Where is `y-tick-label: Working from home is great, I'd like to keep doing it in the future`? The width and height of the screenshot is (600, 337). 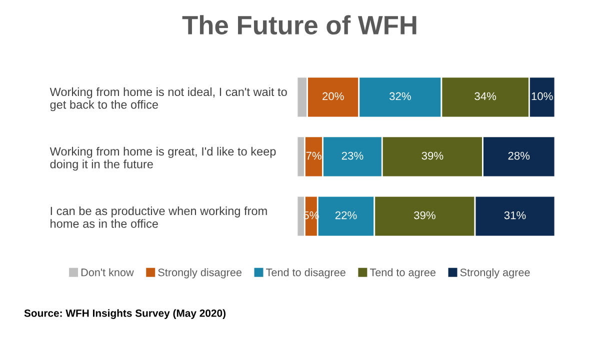 y-tick-label: Working from home is great, I'd like to keep doing it in the future is located at coordinates (163, 158).